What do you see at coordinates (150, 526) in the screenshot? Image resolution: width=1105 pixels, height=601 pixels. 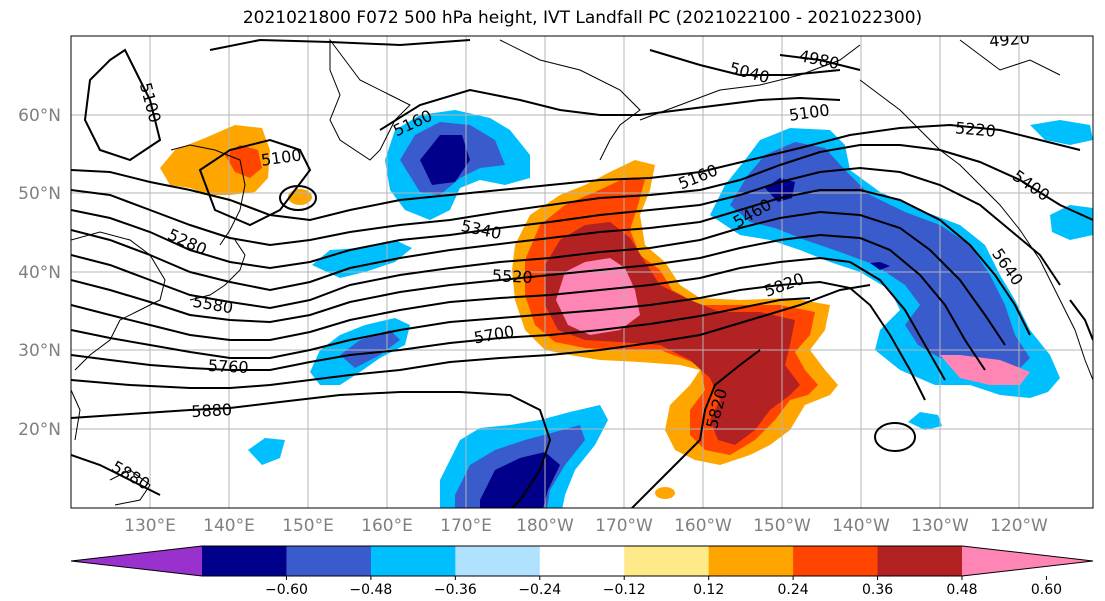 I see `lon-label: 130°E` at bounding box center [150, 526].